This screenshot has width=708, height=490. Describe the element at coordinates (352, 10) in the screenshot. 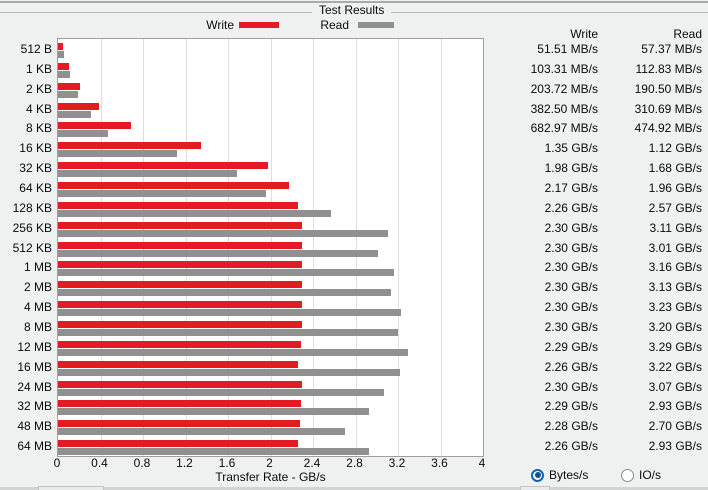

I see `groupbox-title: Test Results` at that location.